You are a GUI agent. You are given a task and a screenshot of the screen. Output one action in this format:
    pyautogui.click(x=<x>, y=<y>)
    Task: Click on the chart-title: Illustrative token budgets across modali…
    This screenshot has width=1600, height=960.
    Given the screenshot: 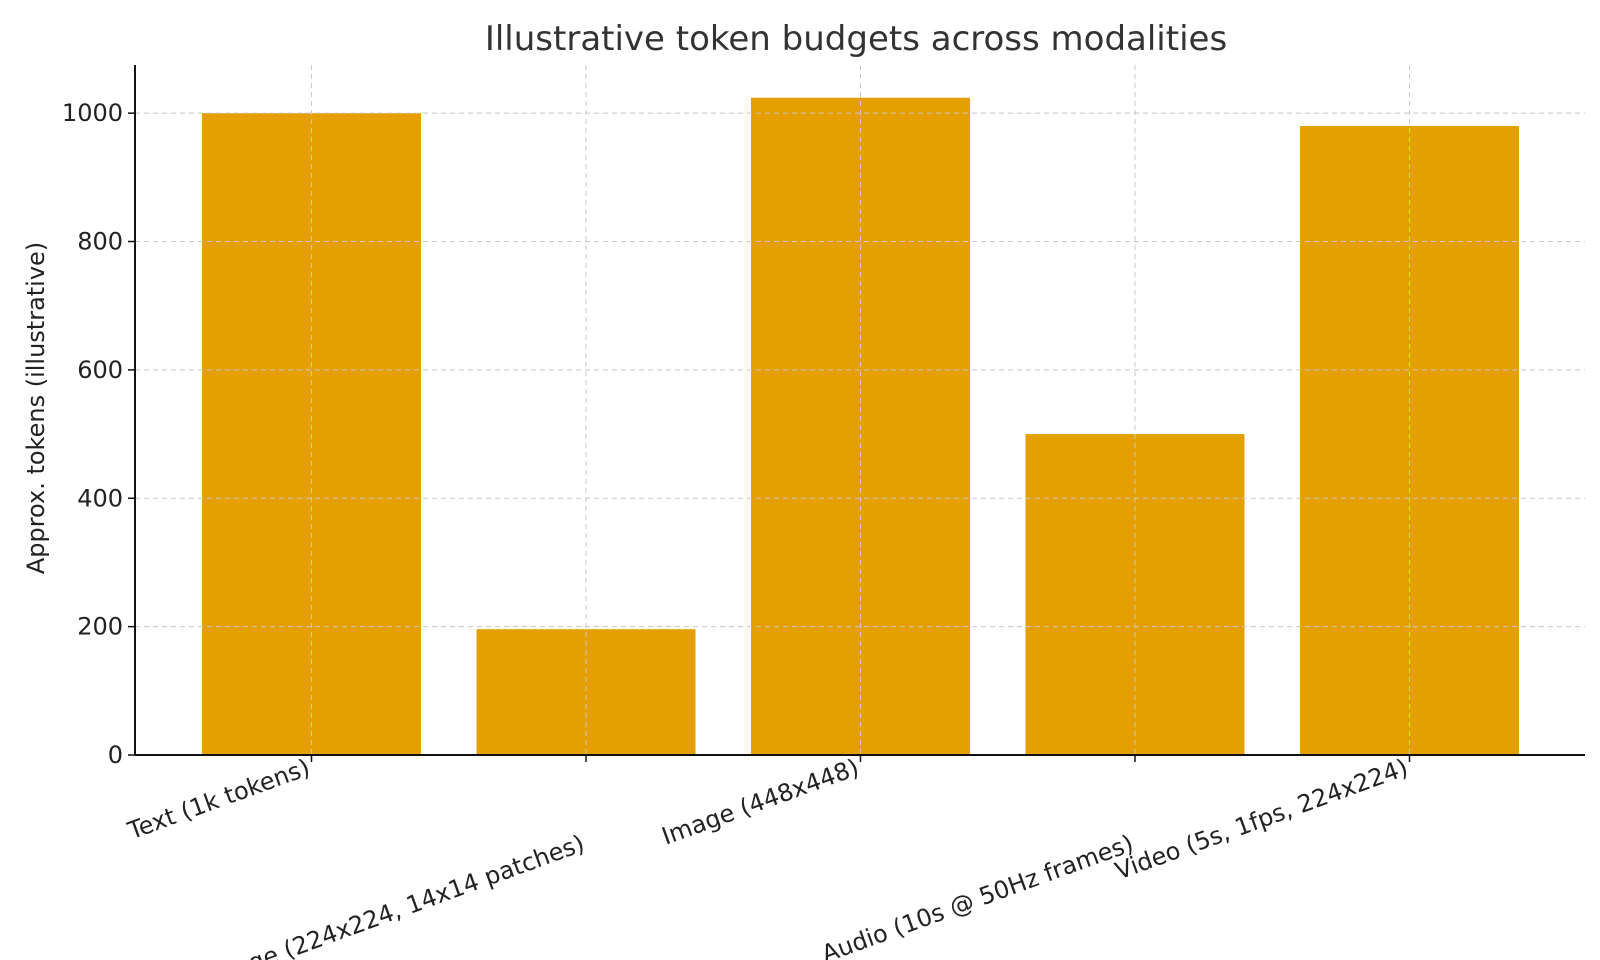 What is the action you would take?
    pyautogui.click(x=856, y=39)
    